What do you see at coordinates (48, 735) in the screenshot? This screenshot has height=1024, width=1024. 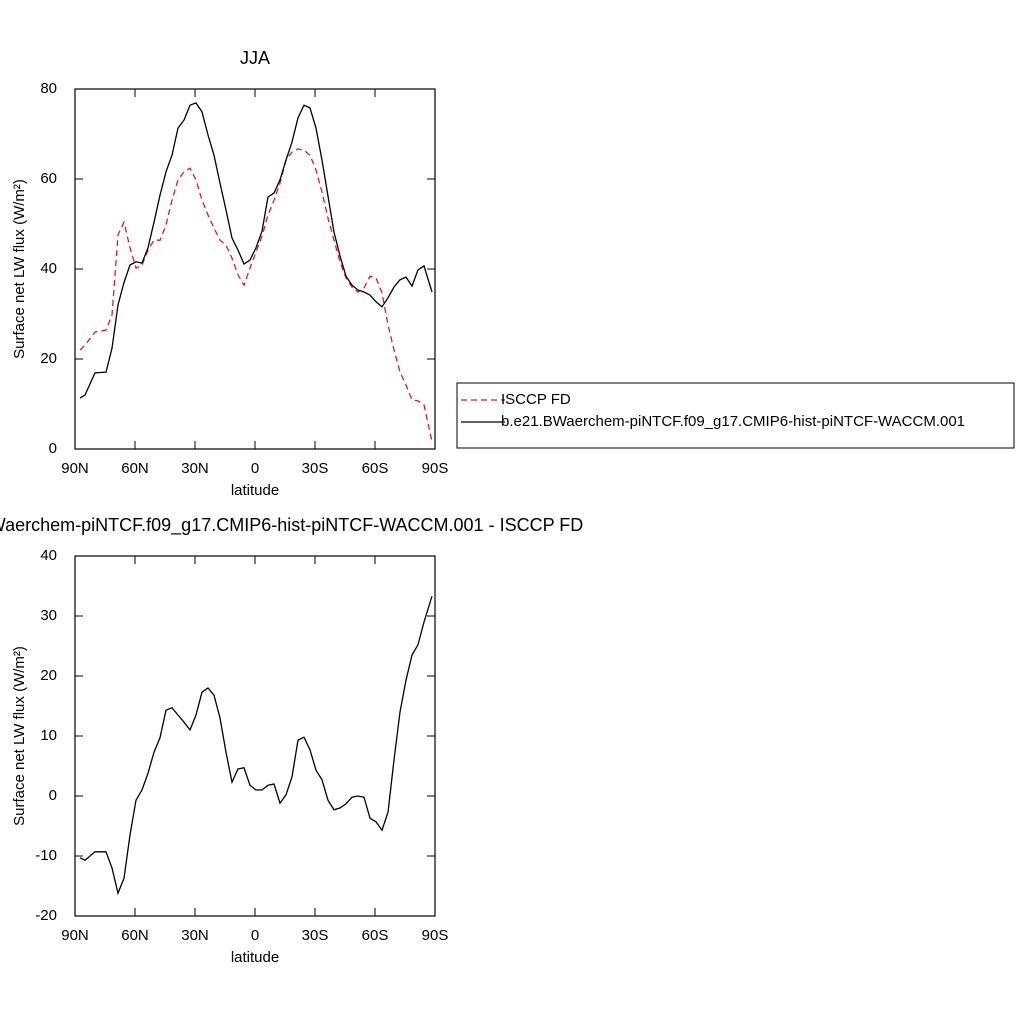 I see `y-tick-label: 10` at bounding box center [48, 735].